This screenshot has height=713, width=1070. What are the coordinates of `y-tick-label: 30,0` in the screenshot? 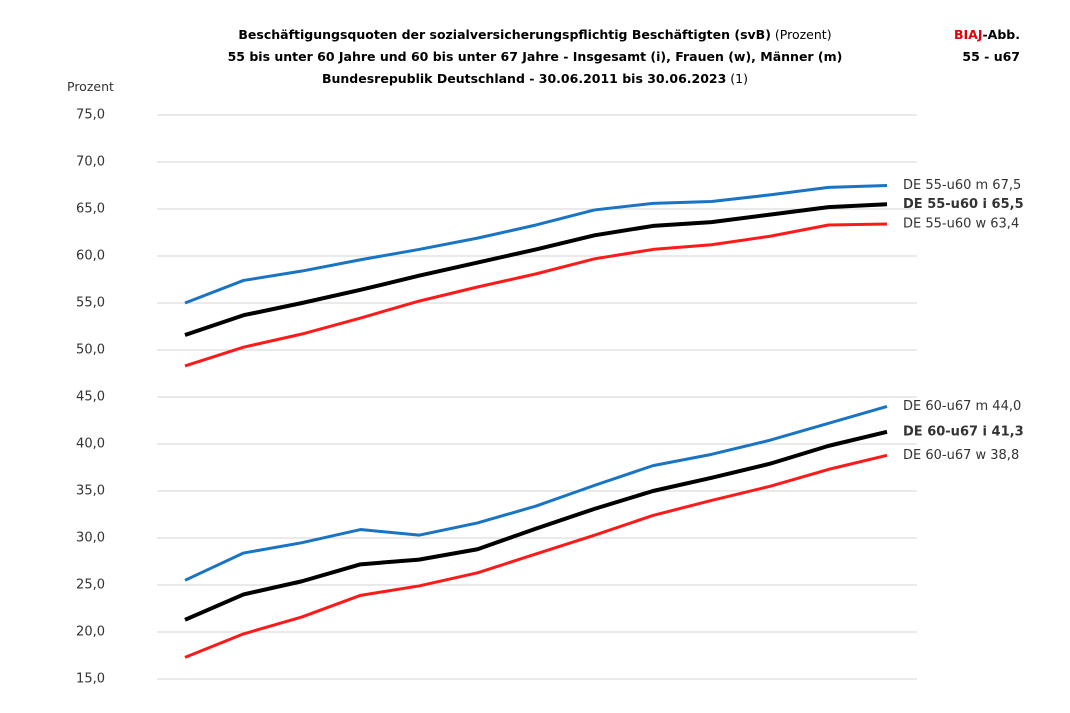 It's located at (90, 538).